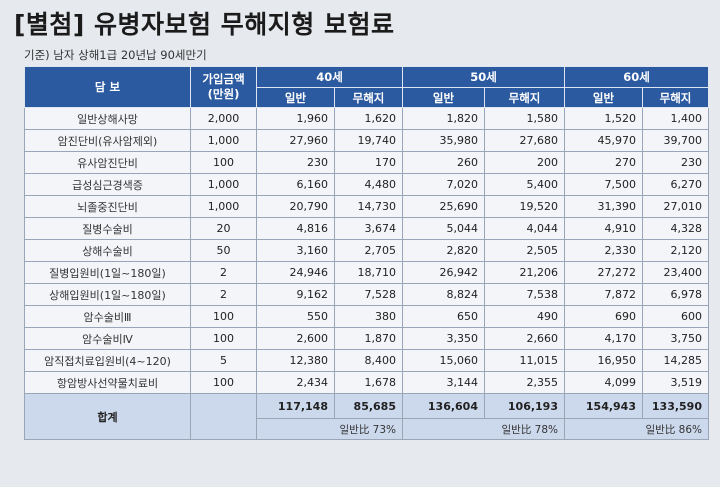 The height and width of the screenshot is (487, 720). I want to click on premium-value: 200, so click(524, 162).